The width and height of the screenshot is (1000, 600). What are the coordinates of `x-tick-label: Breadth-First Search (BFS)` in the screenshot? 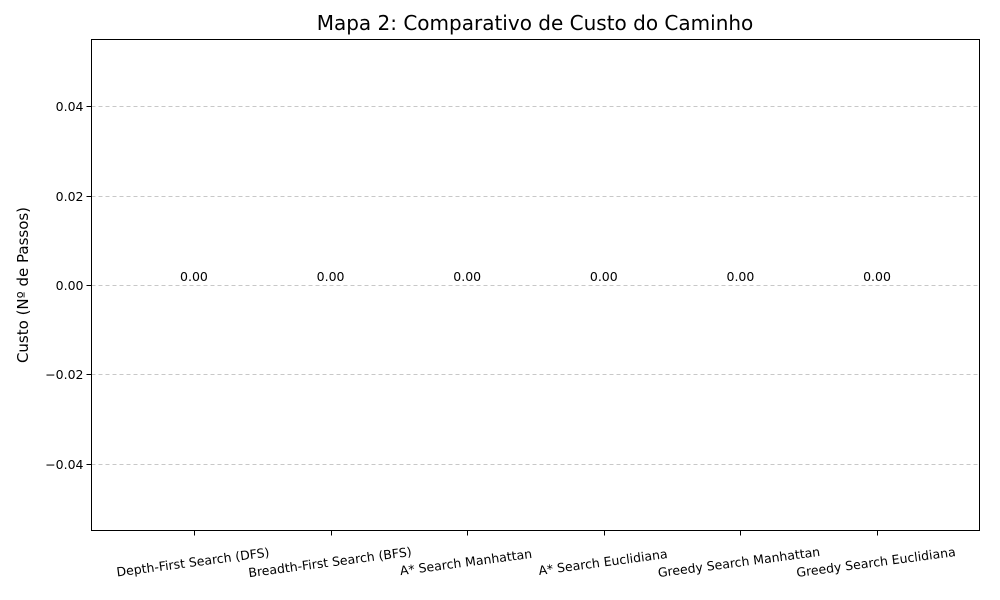 It's located at (329, 562).